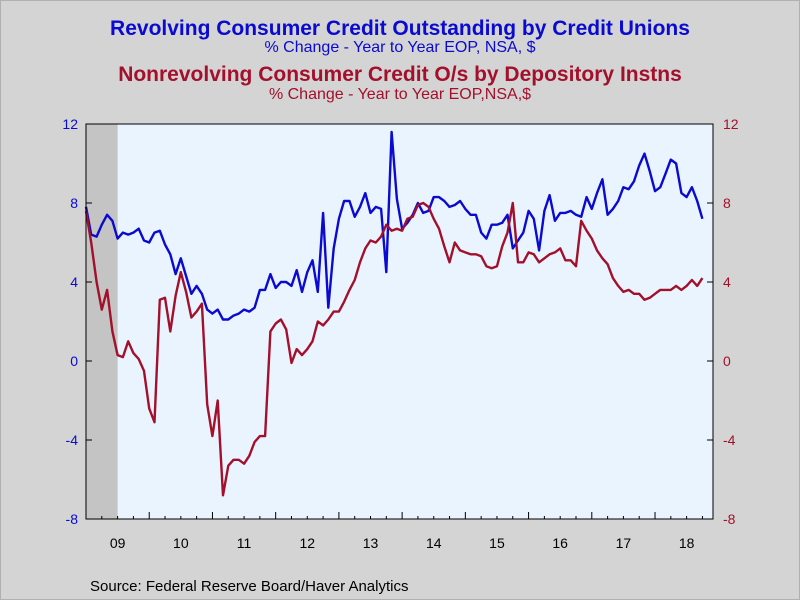 The image size is (800, 600). I want to click on x-tick-label: 09, so click(118, 543).